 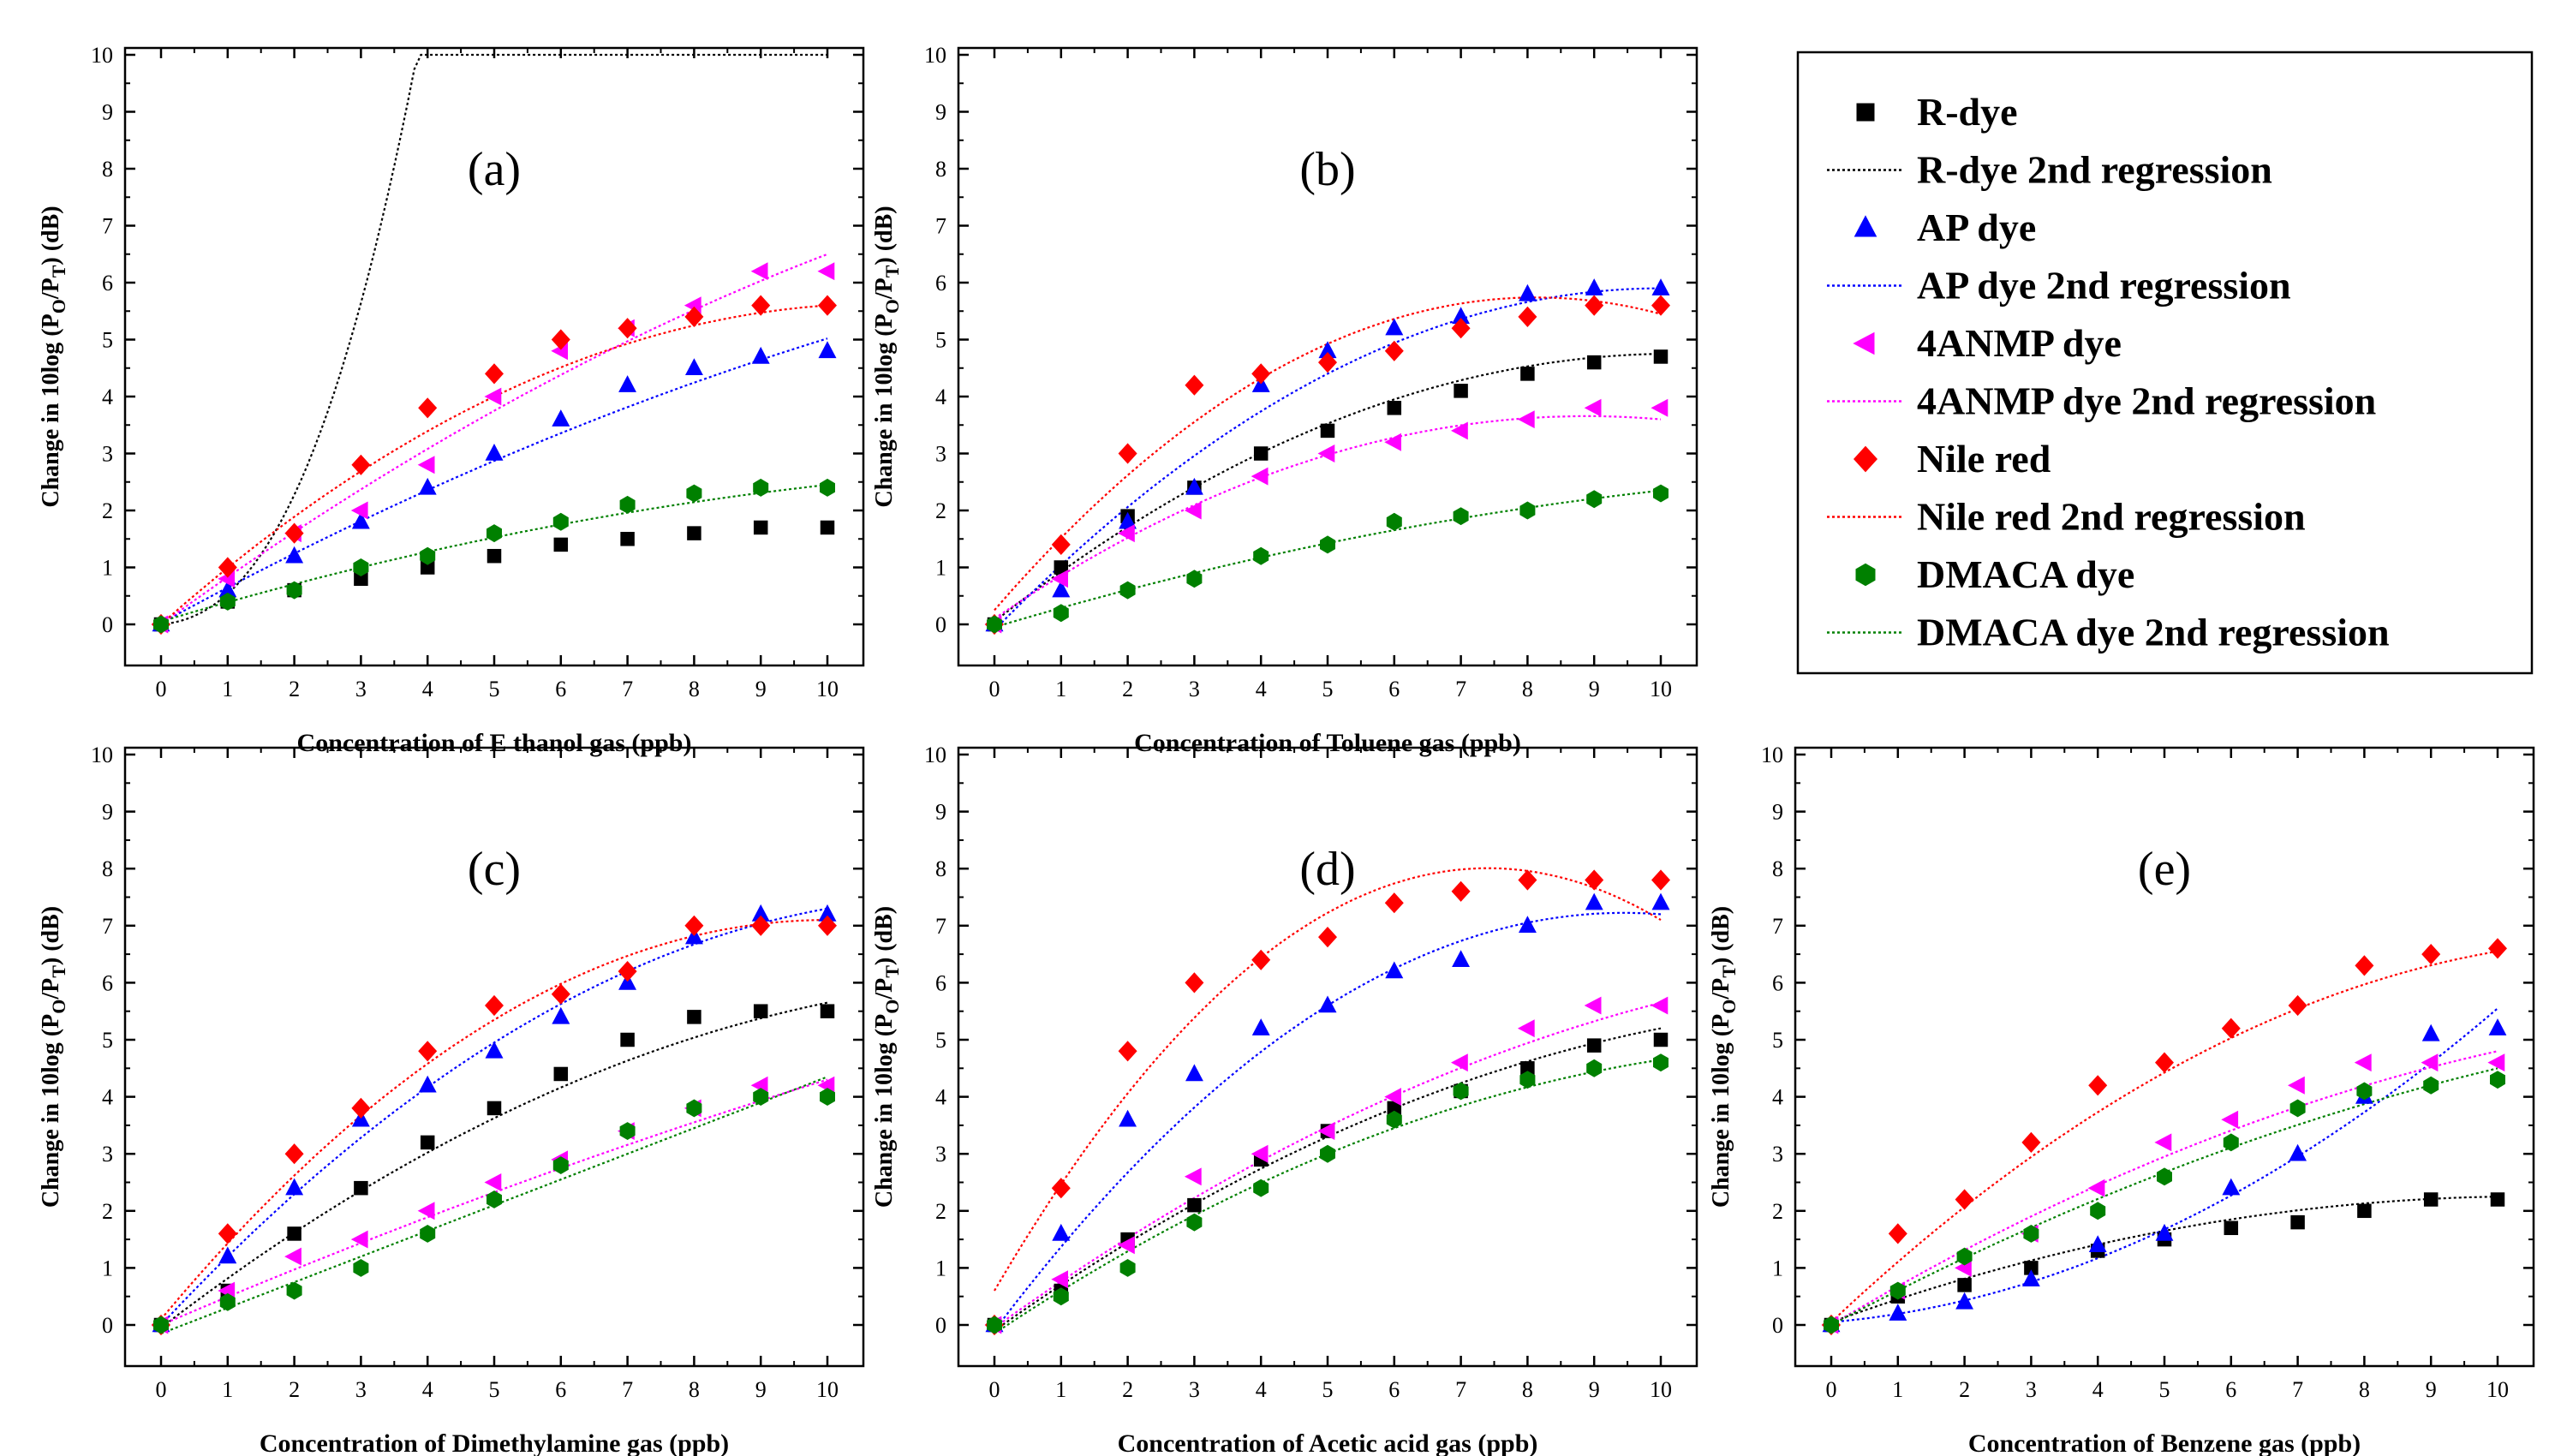 What do you see at coordinates (560, 1389) in the screenshot?
I see `x-tick-label: 6` at bounding box center [560, 1389].